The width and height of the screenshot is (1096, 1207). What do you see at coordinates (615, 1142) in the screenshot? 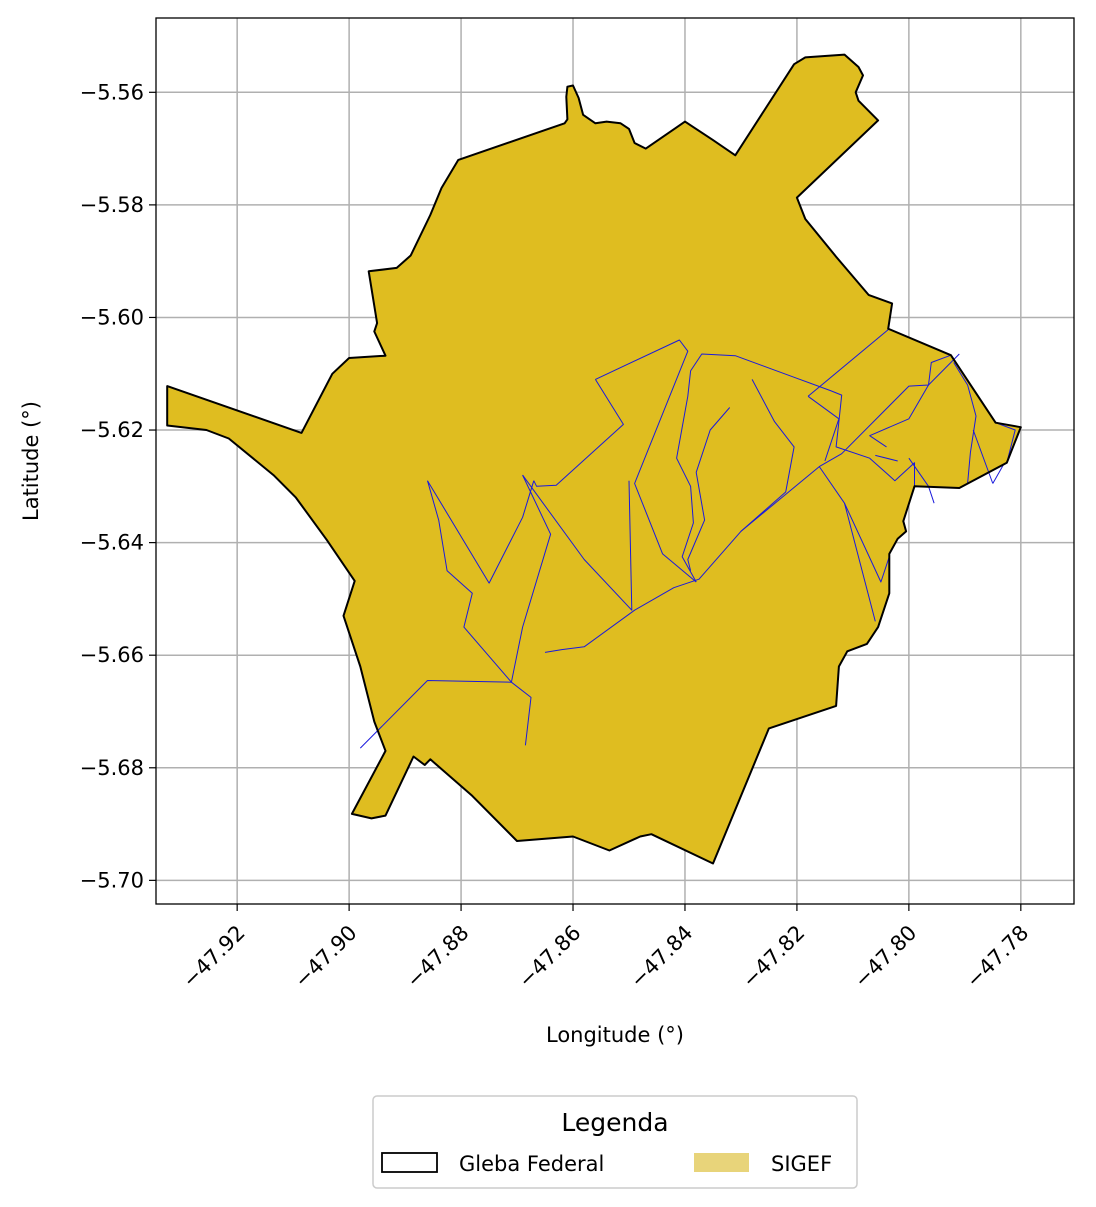
I see `legend: Legenda Gleba Federal SIGEF` at bounding box center [615, 1142].